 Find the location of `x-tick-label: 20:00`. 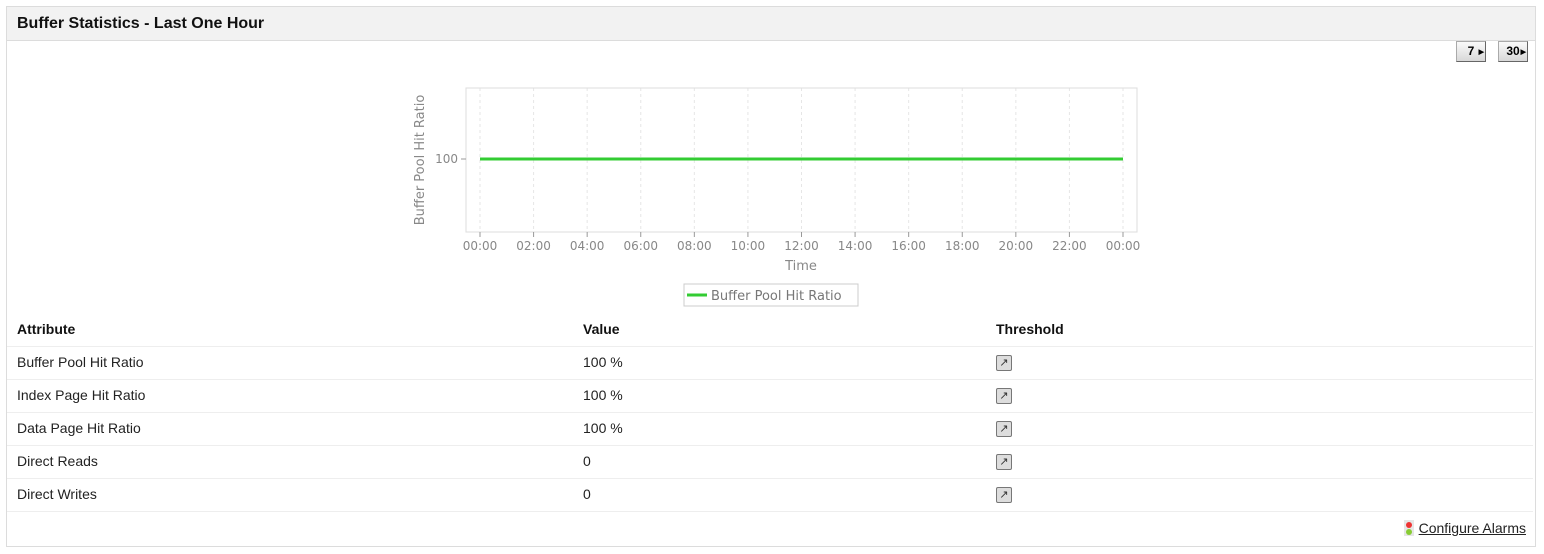

x-tick-label: 20:00 is located at coordinates (1016, 246).